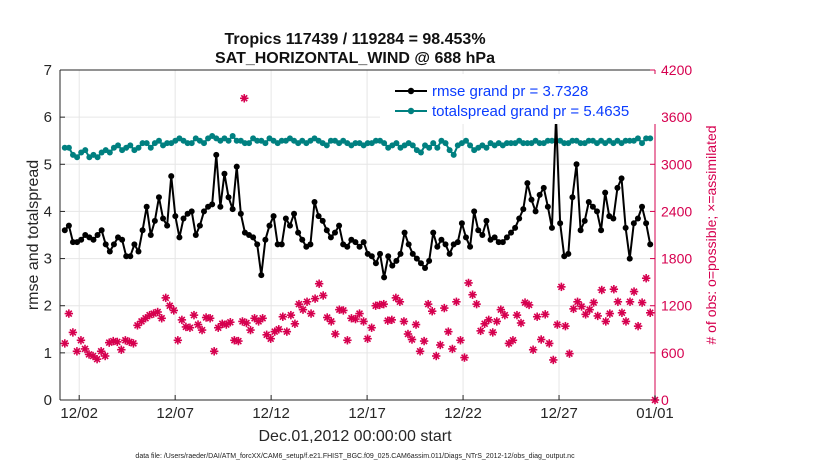 The width and height of the screenshot is (830, 470). I want to click on y-tick-label: 5, so click(48, 164).